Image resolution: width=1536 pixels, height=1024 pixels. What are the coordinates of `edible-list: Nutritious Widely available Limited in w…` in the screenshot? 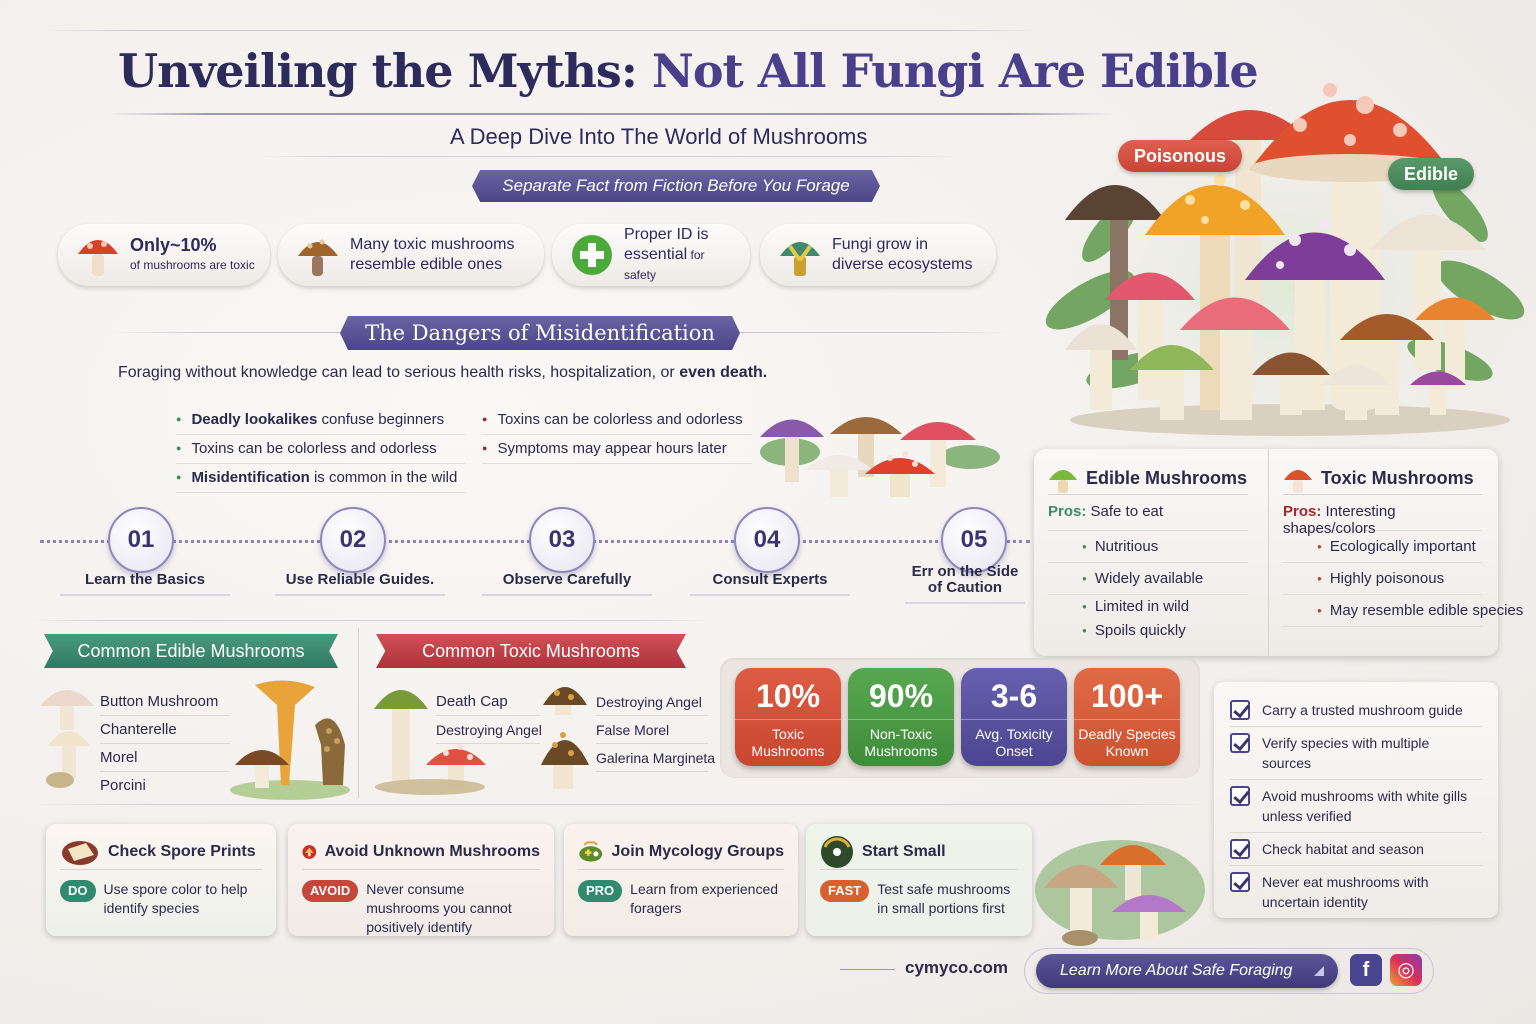 It's located at (1148, 587).